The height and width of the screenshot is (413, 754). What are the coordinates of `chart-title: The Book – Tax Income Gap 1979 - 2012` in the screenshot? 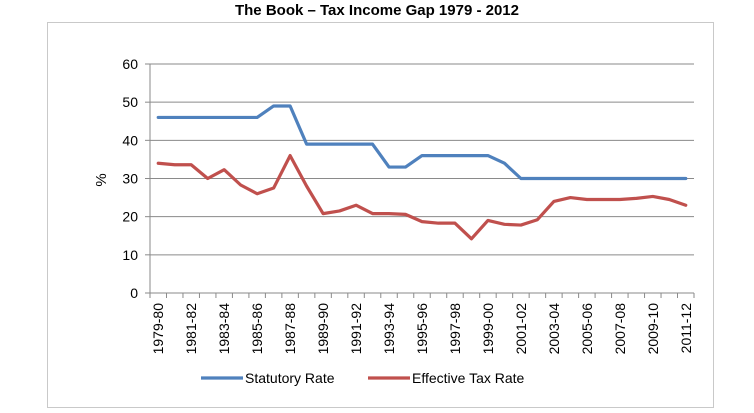 It's located at (376, 10).